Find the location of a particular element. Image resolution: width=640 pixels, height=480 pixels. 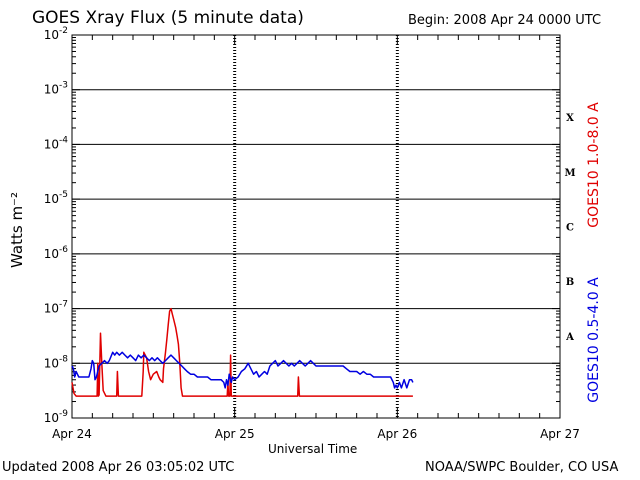

data-series is located at coordinates (242, 352).